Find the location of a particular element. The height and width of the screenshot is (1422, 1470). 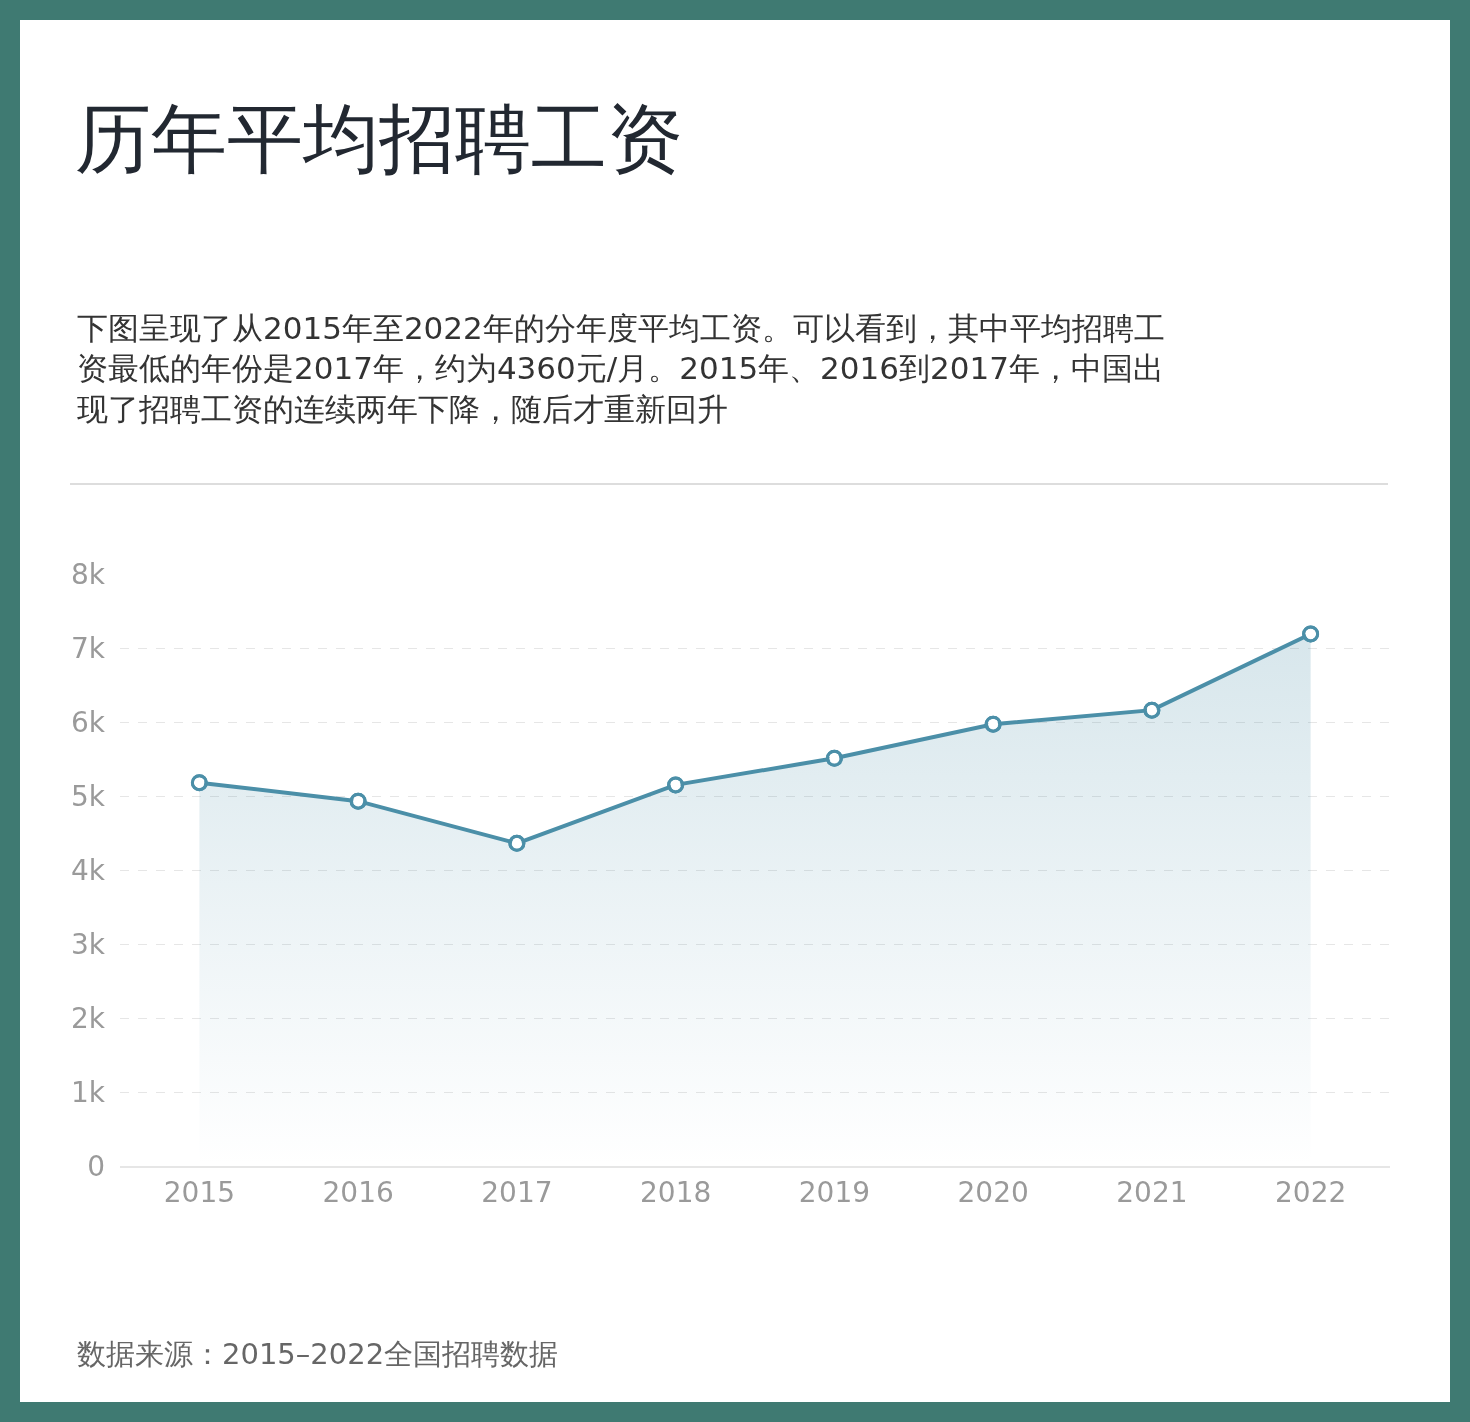

y-tick-label: 4k is located at coordinates (88, 870).